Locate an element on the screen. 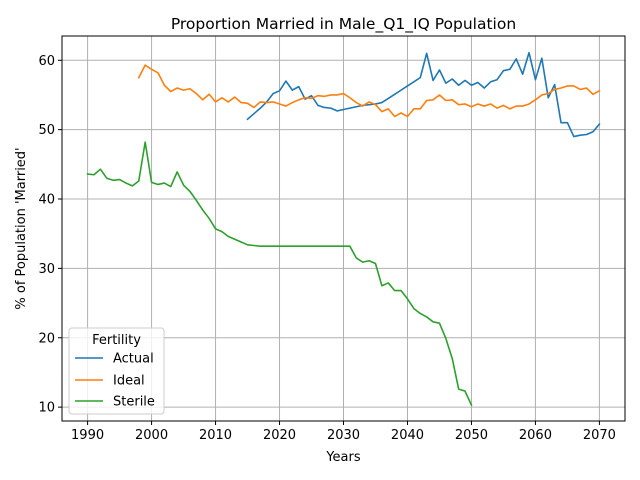  legend-box is located at coordinates (116, 371).